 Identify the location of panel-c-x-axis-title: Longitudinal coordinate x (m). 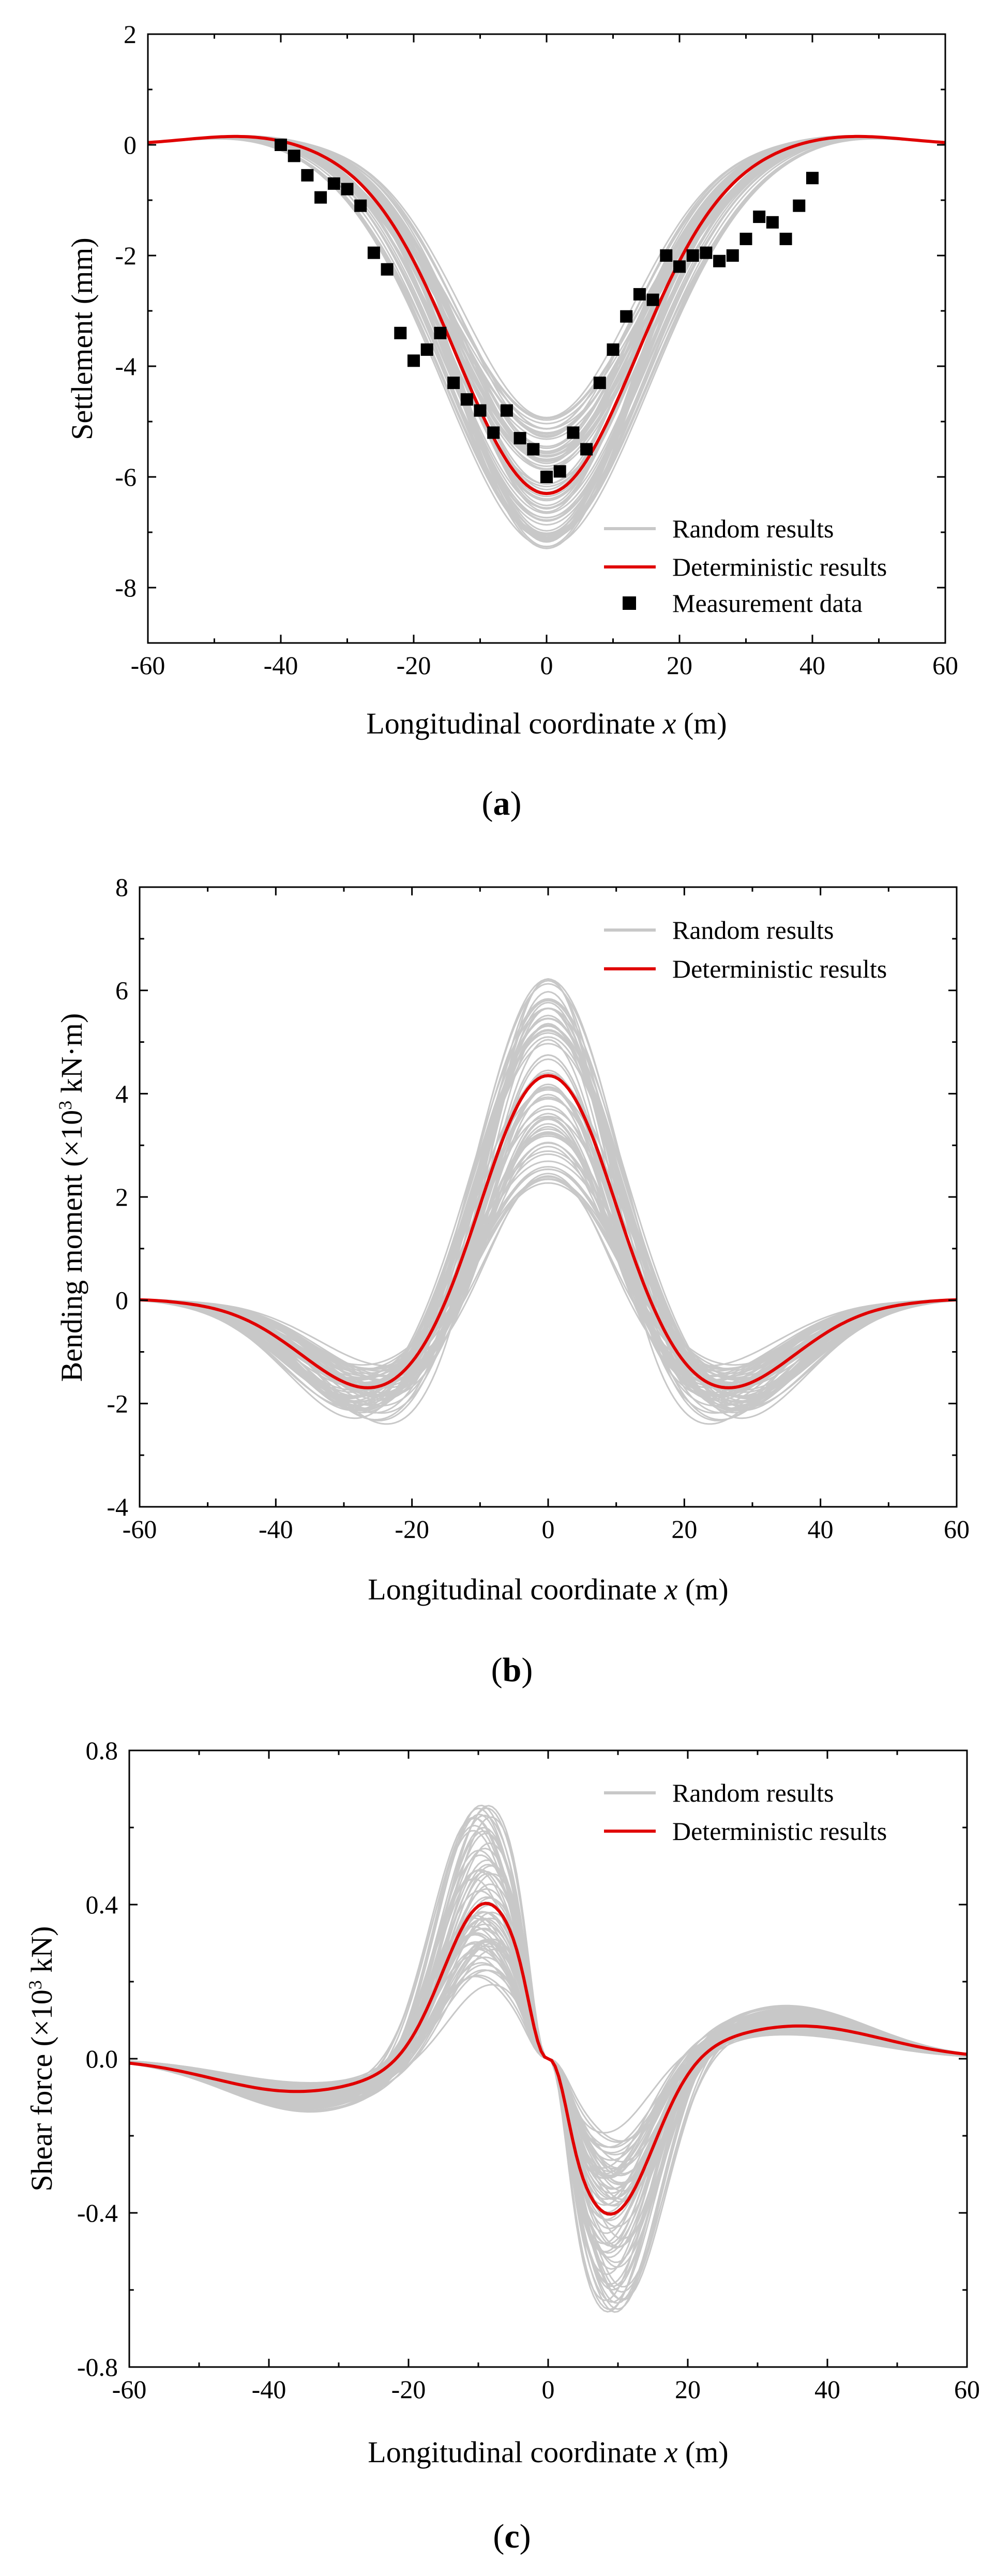
(548, 2452).